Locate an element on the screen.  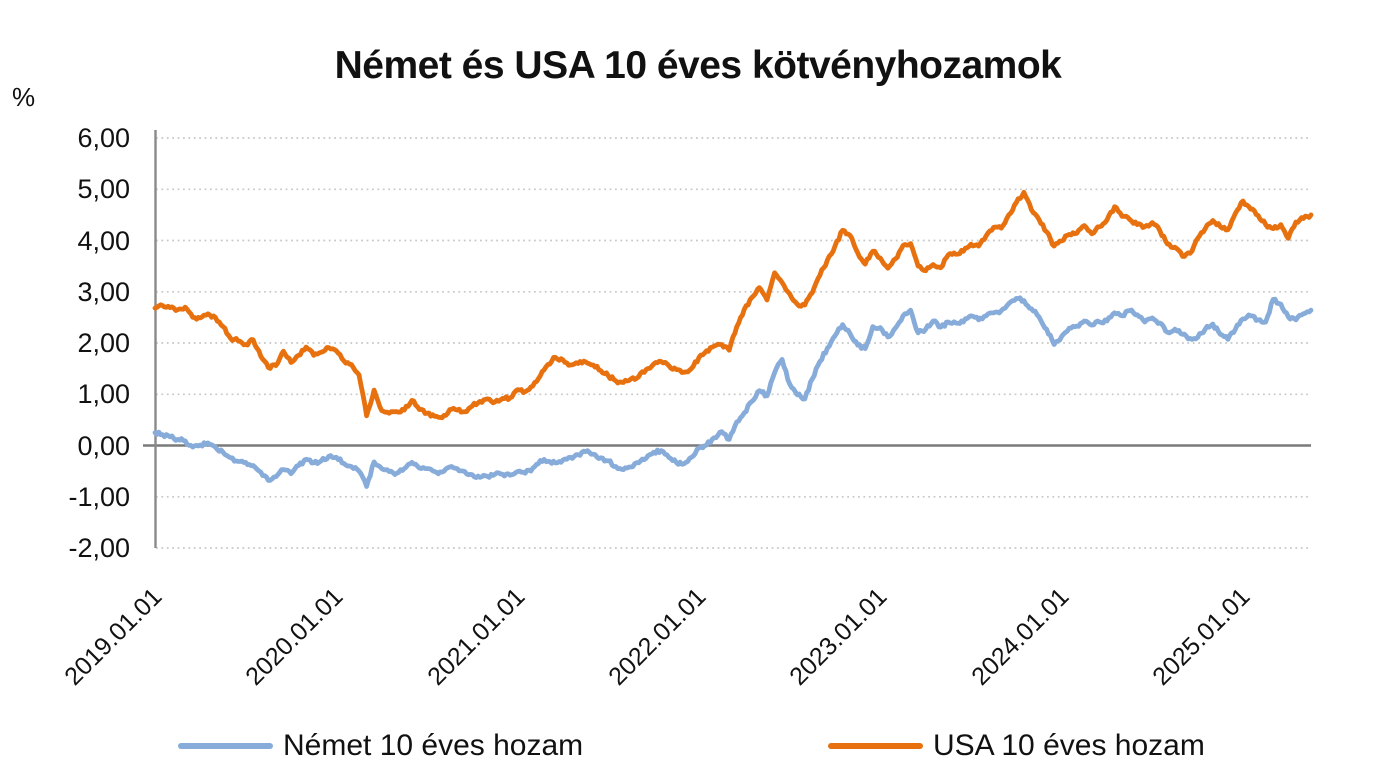
y-axis-tick-label: 2,00 is located at coordinates (103, 343).